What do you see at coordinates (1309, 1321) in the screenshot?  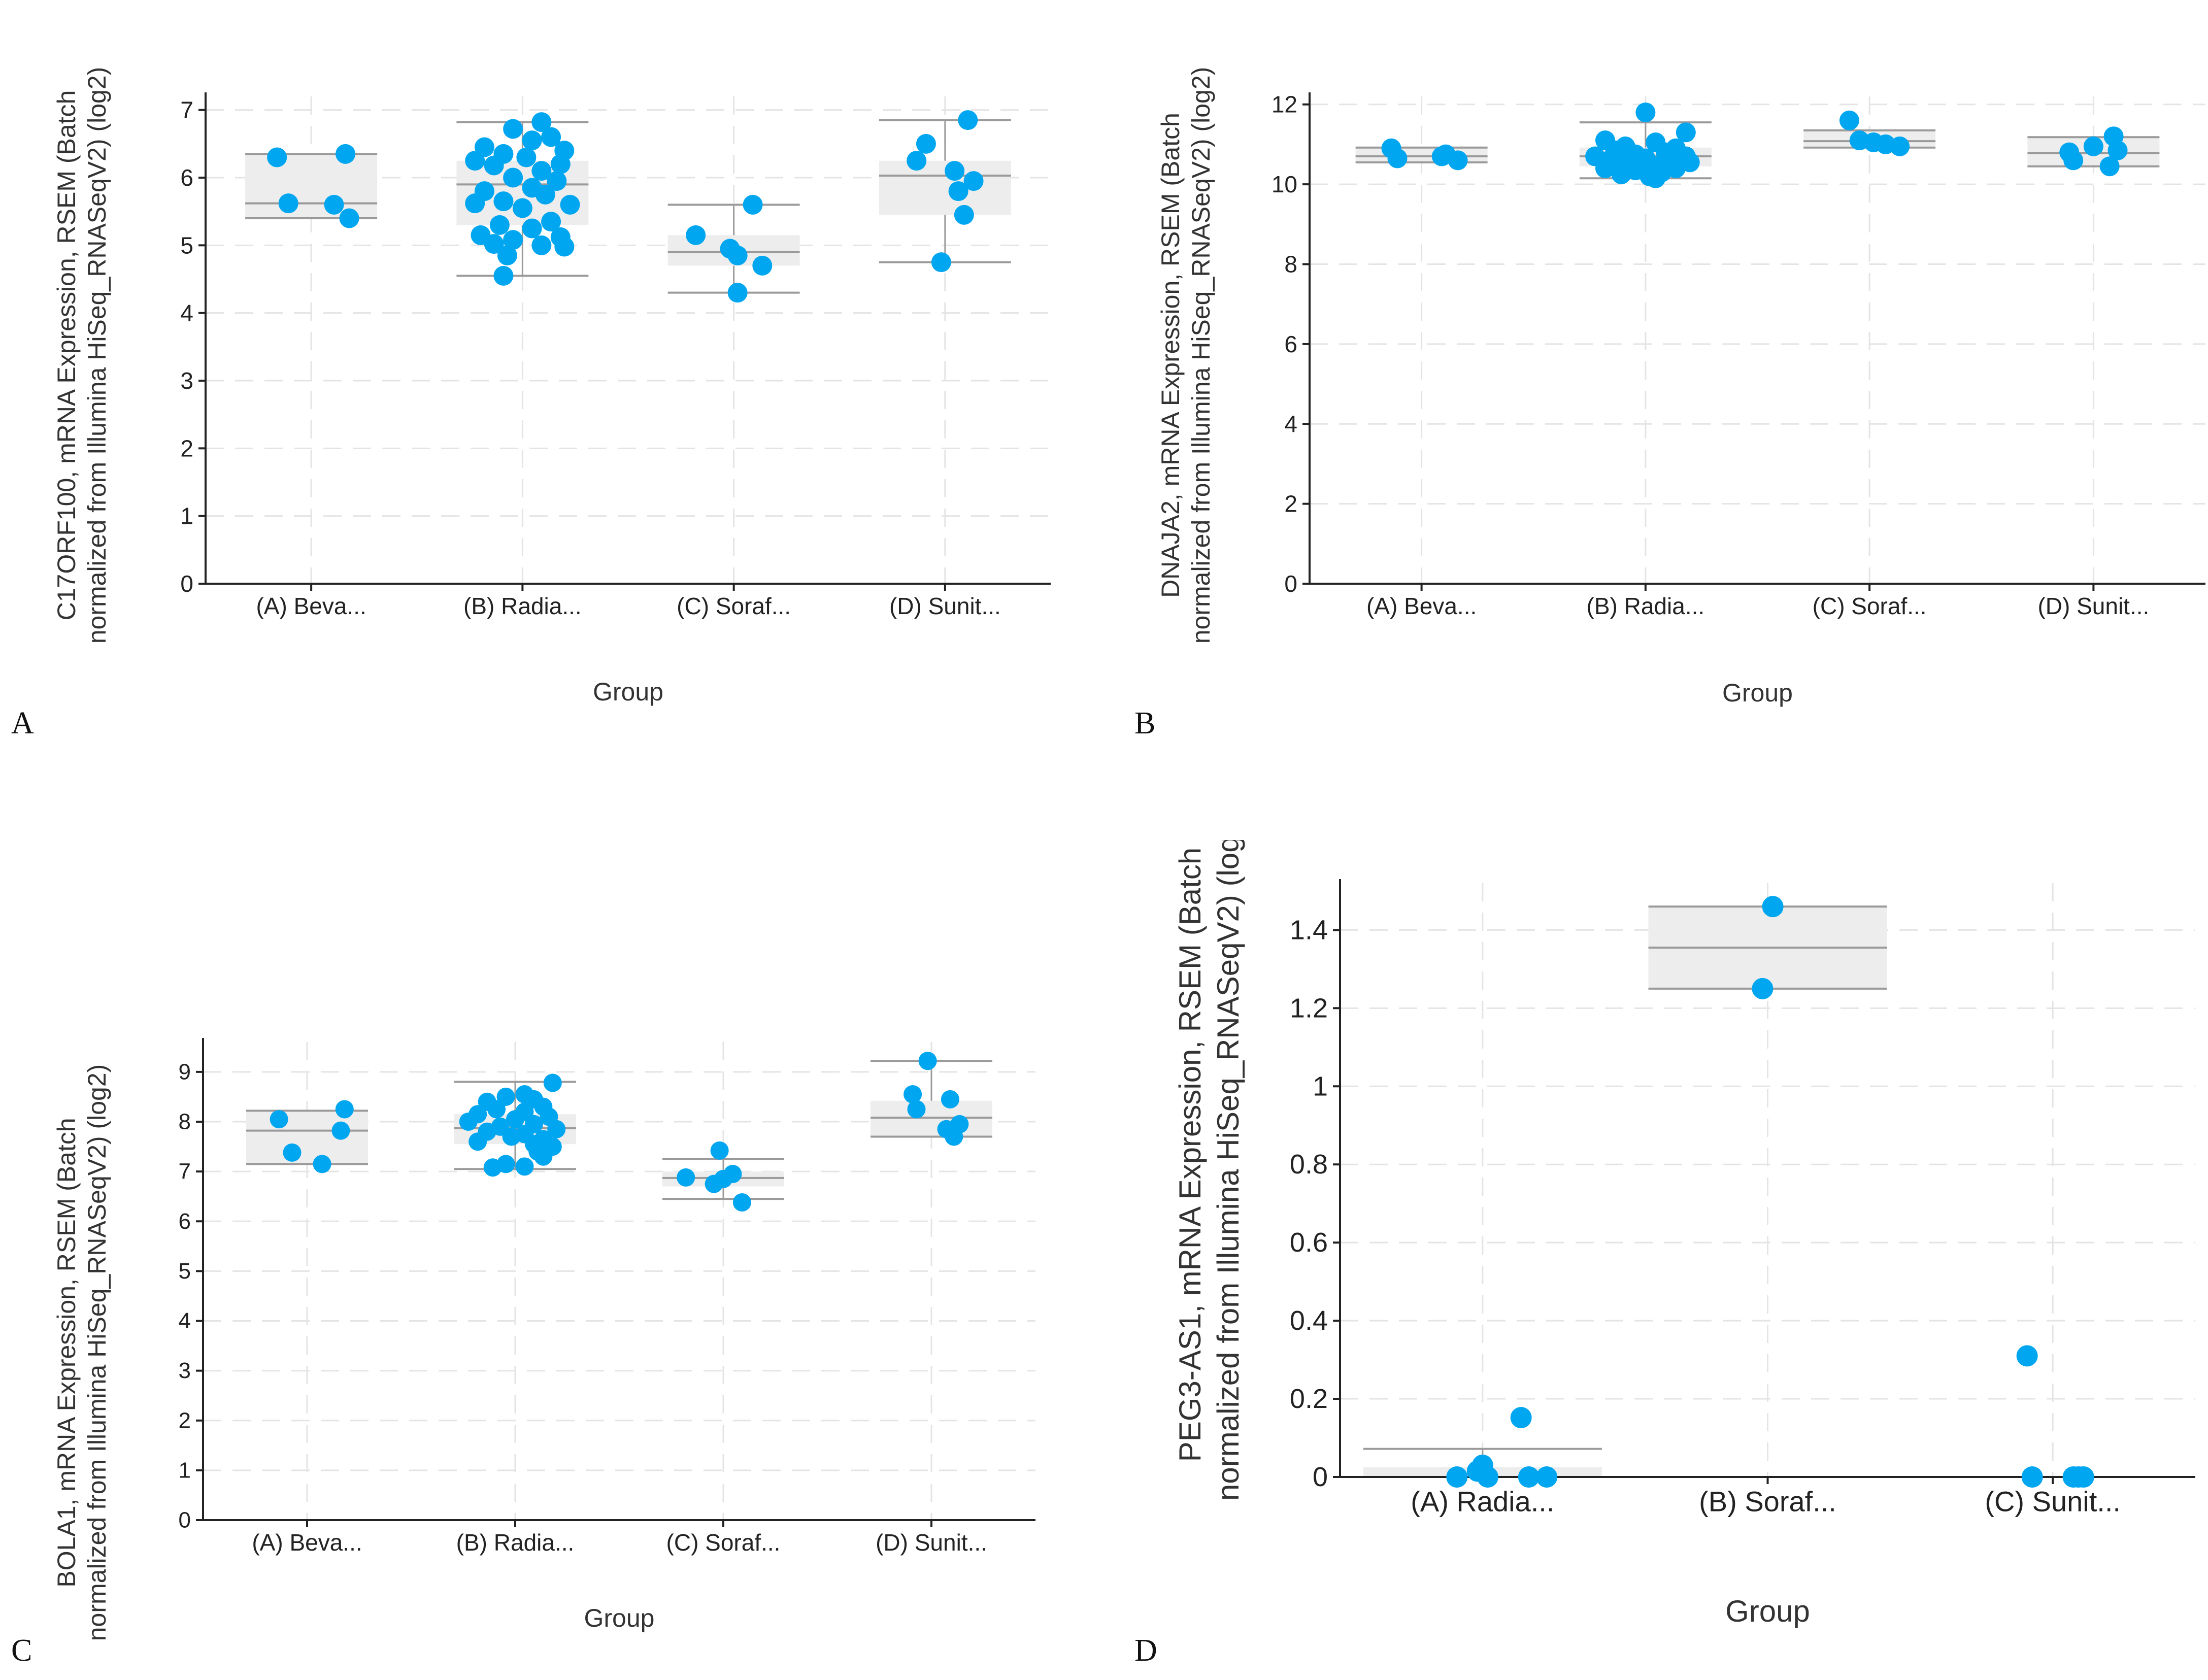 I see `y-tick-label: 0.4` at bounding box center [1309, 1321].